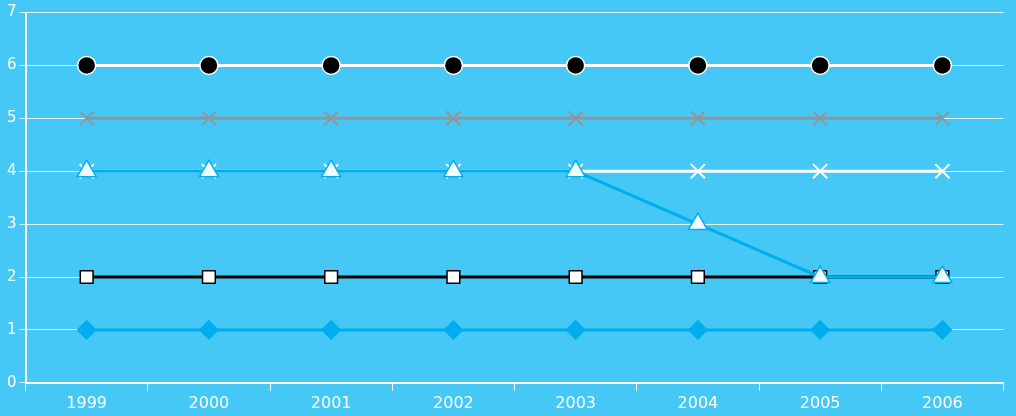 The image size is (1016, 416). Describe the element at coordinates (12, 328) in the screenshot. I see `y-tick-label: 1` at that location.